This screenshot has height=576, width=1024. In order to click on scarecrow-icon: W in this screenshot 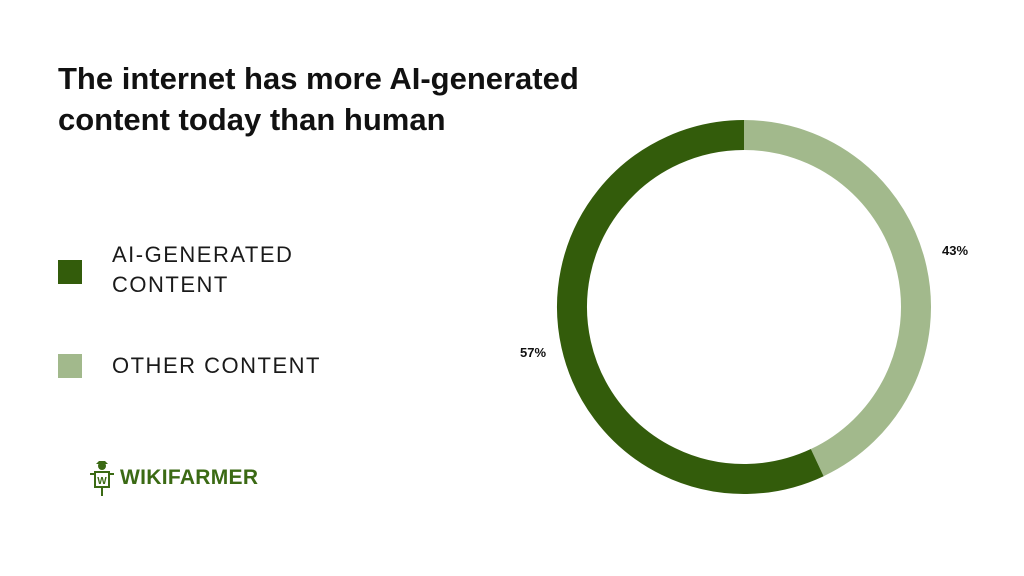, I will do `click(102, 478)`.